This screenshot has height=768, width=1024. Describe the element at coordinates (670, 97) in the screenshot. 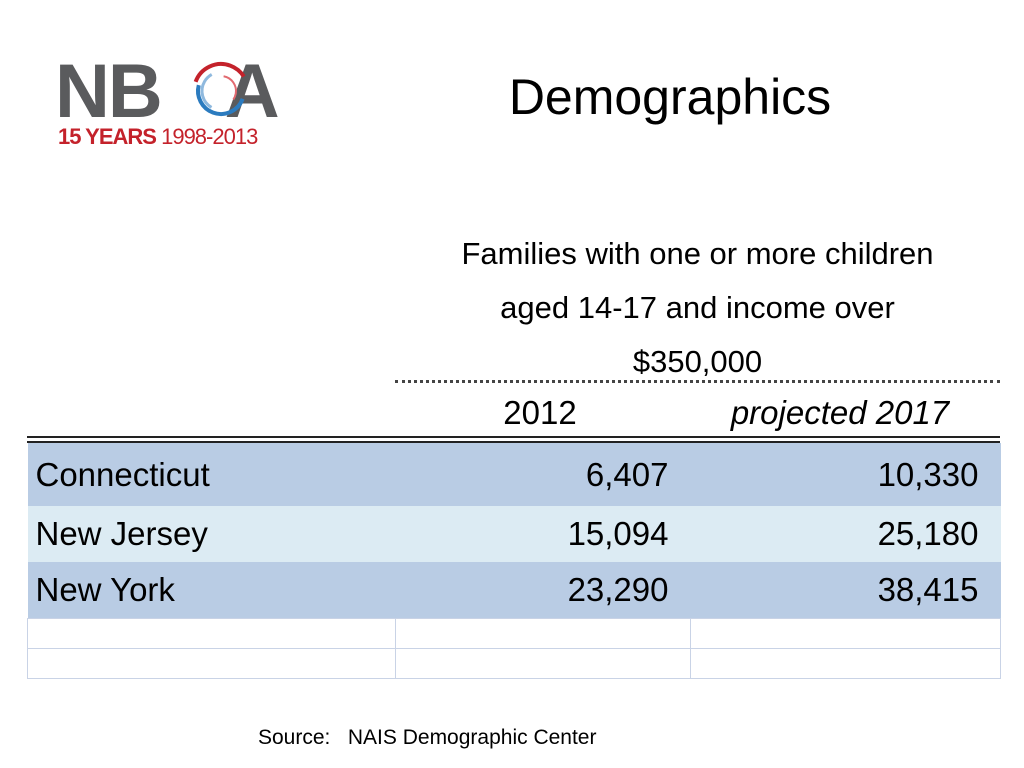

I see `slide-title: Demographics` at that location.